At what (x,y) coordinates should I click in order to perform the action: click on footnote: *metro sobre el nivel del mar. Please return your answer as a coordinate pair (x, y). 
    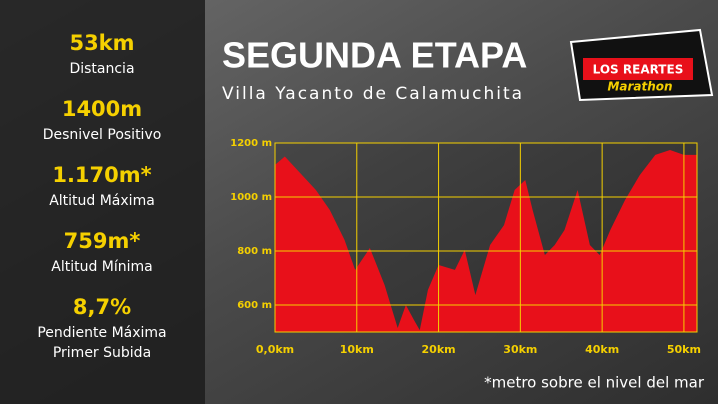
    Looking at the image, I should click on (594, 383).